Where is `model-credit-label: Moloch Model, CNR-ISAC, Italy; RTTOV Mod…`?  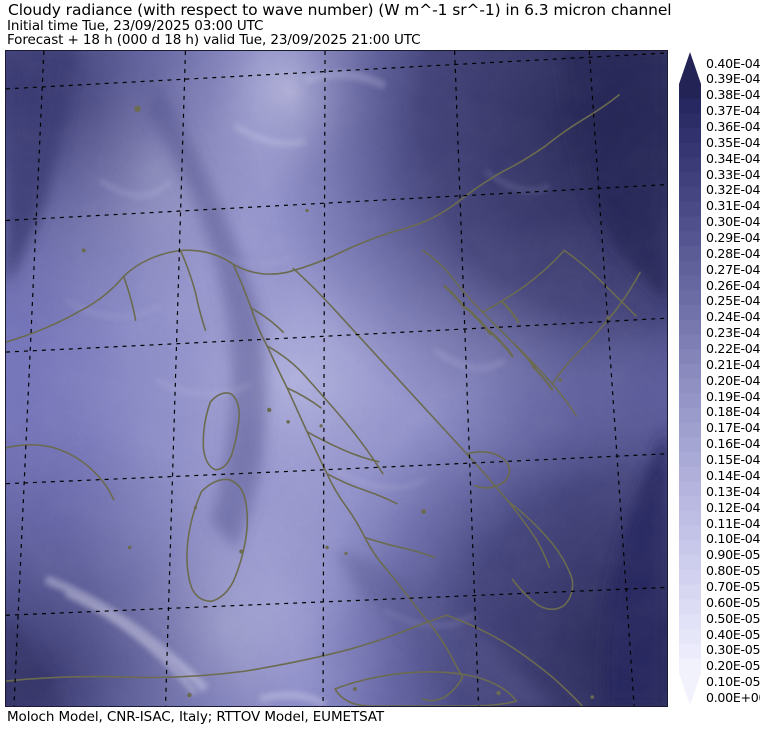
model-credit-label: Moloch Model, CNR-ISAC, Italy; RTTOV Mod… is located at coordinates (196, 717).